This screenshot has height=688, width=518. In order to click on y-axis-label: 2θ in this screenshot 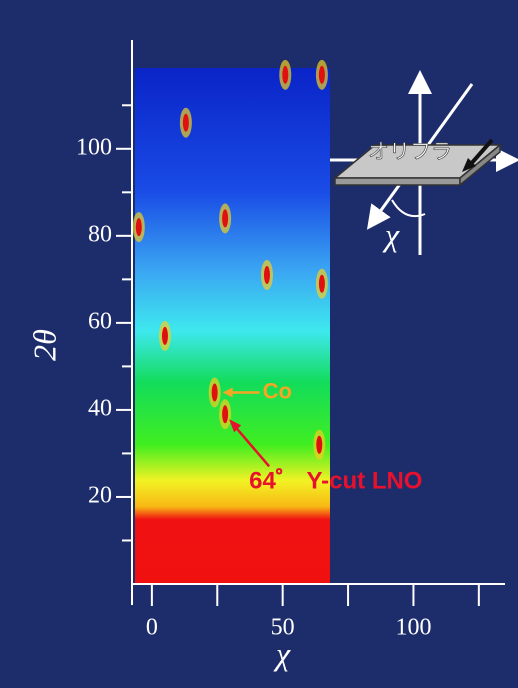, I will do `click(44, 345)`.